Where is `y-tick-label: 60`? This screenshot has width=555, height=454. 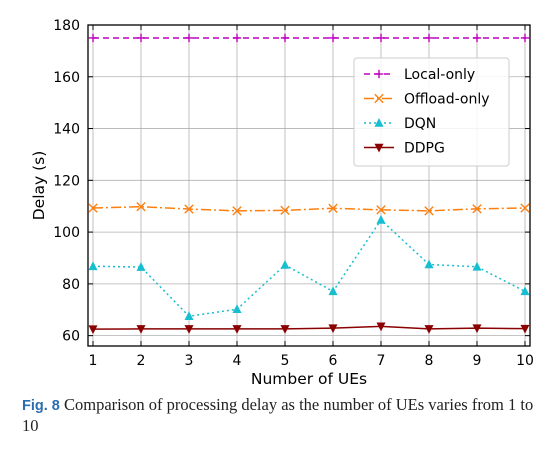
y-tick-label: 60 is located at coordinates (71, 337).